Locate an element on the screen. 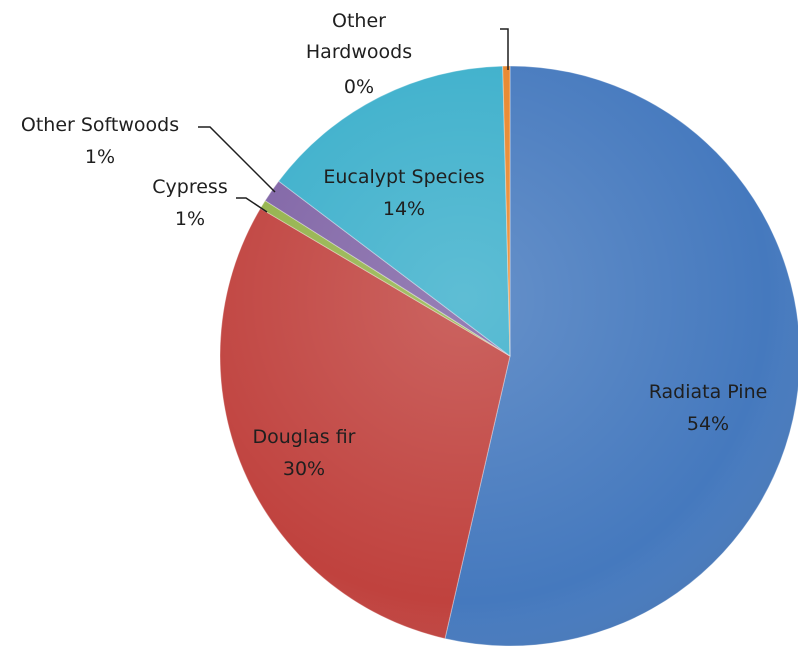 The height and width of the screenshot is (651, 798). slice-name-label: Douglas fir is located at coordinates (304, 437).